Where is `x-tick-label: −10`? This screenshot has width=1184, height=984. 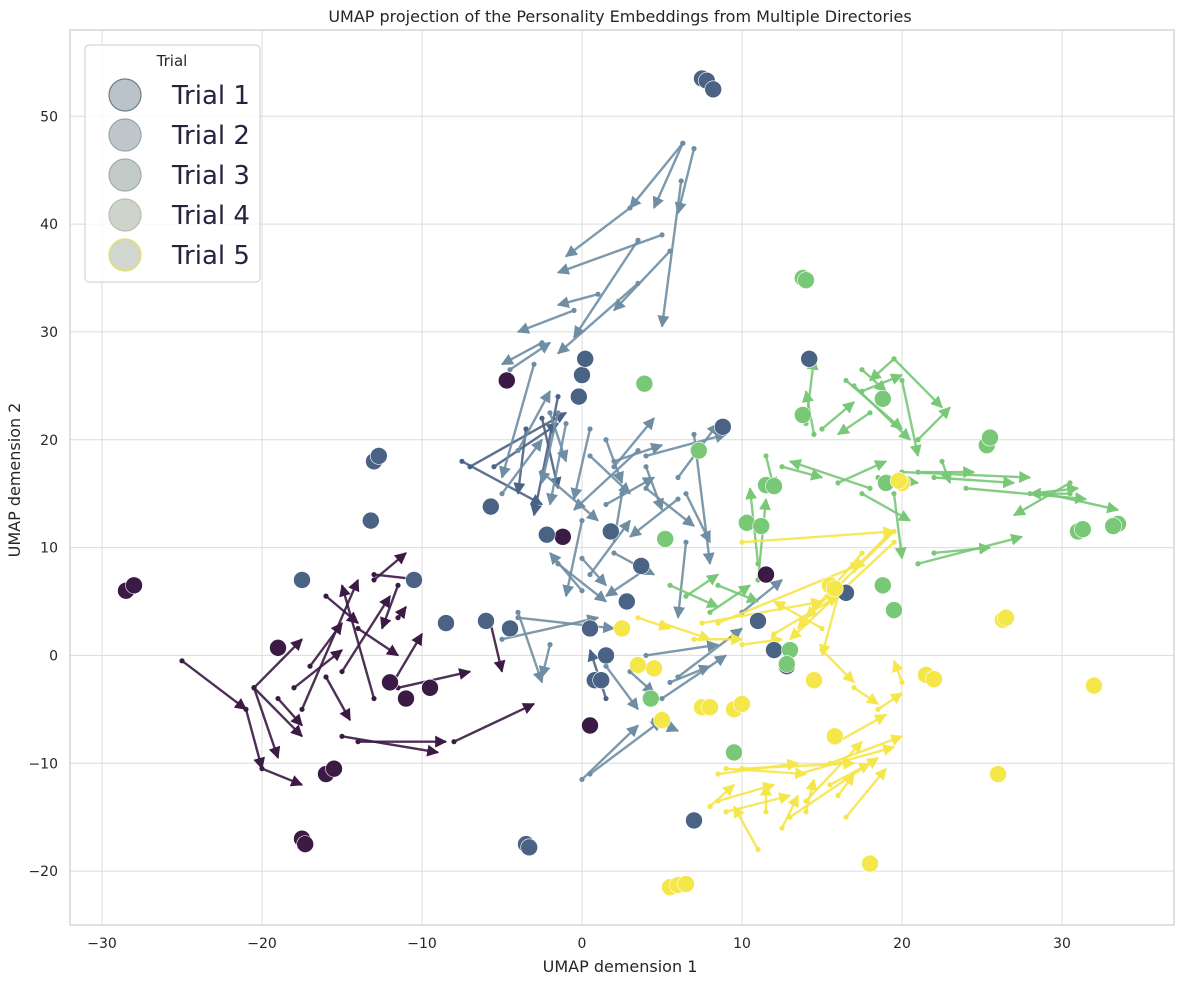
x-tick-label: −10 is located at coordinates (422, 944).